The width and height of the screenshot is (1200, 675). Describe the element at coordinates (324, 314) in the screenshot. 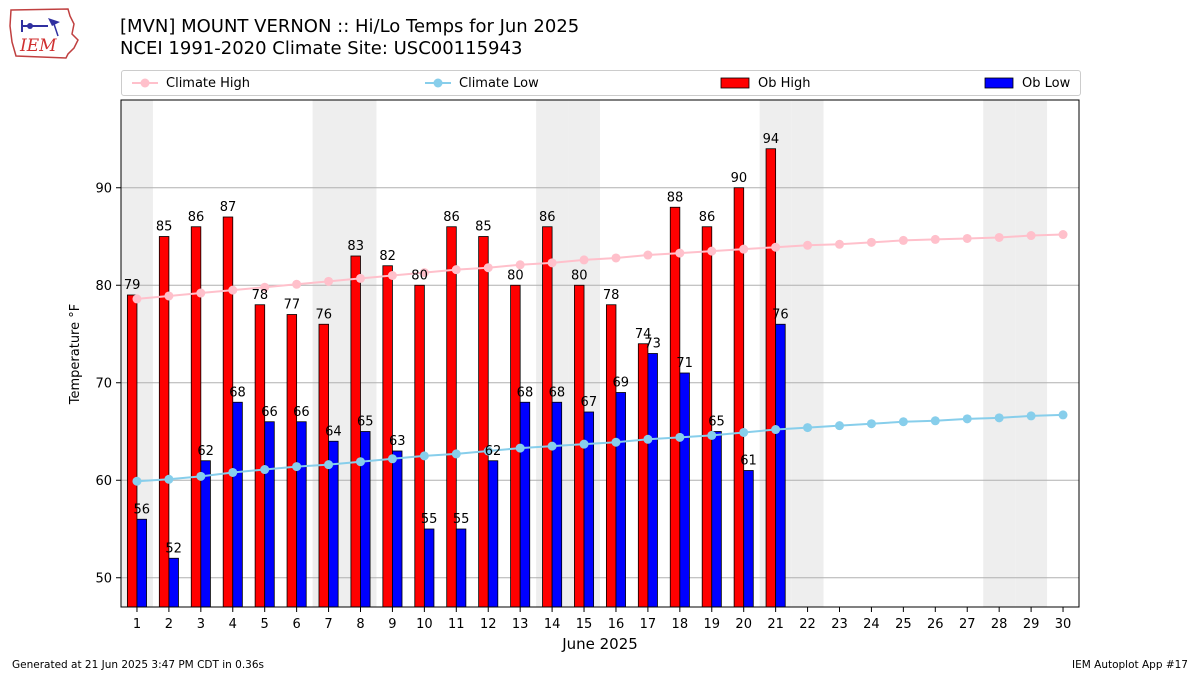

I see `ob-high-bar-label: 76` at that location.